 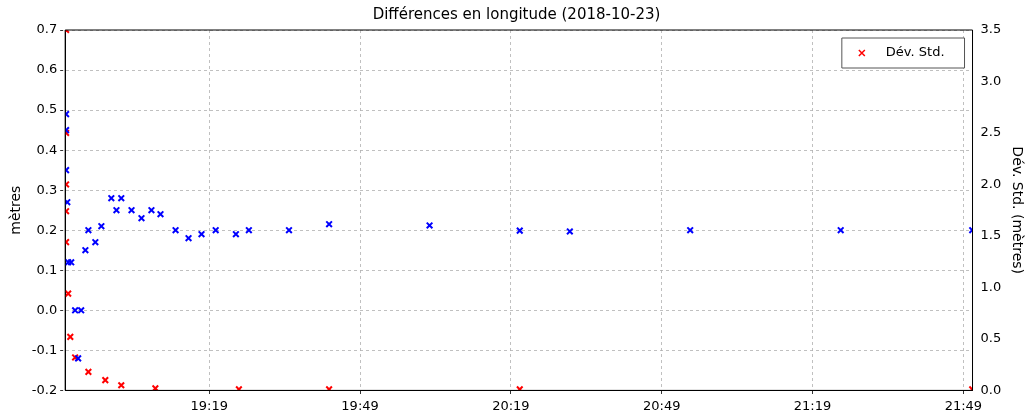 I want to click on y-tick-label: 0.4, so click(x=47, y=149).